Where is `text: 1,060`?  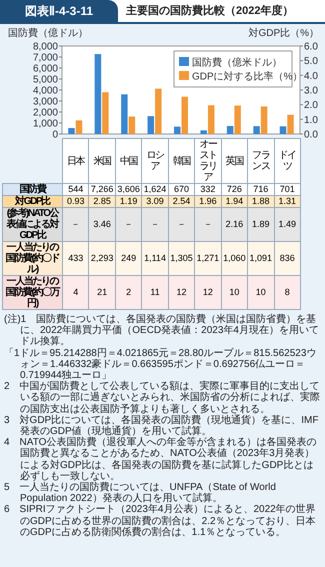
text: 1,060 is located at coordinates (234, 259).